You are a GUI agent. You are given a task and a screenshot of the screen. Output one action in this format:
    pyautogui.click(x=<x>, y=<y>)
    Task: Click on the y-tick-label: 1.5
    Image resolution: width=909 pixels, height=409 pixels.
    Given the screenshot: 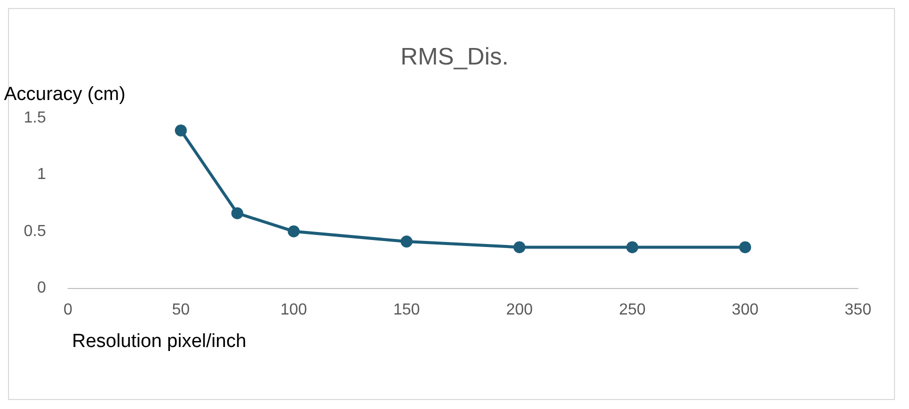 What is the action you would take?
    pyautogui.click(x=35, y=118)
    